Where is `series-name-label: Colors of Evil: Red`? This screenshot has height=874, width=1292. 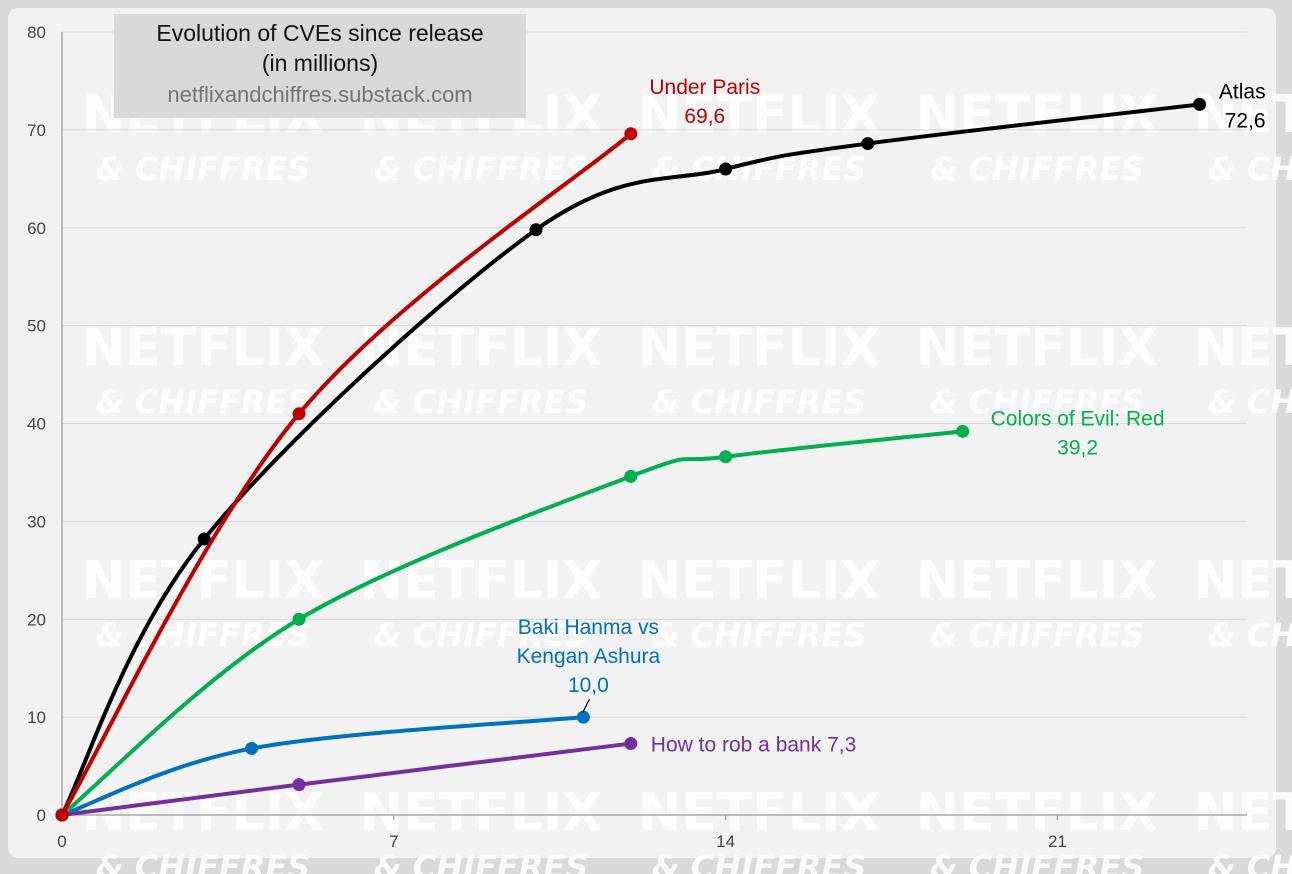
series-name-label: Colors of Evil: Red is located at coordinates (1078, 418).